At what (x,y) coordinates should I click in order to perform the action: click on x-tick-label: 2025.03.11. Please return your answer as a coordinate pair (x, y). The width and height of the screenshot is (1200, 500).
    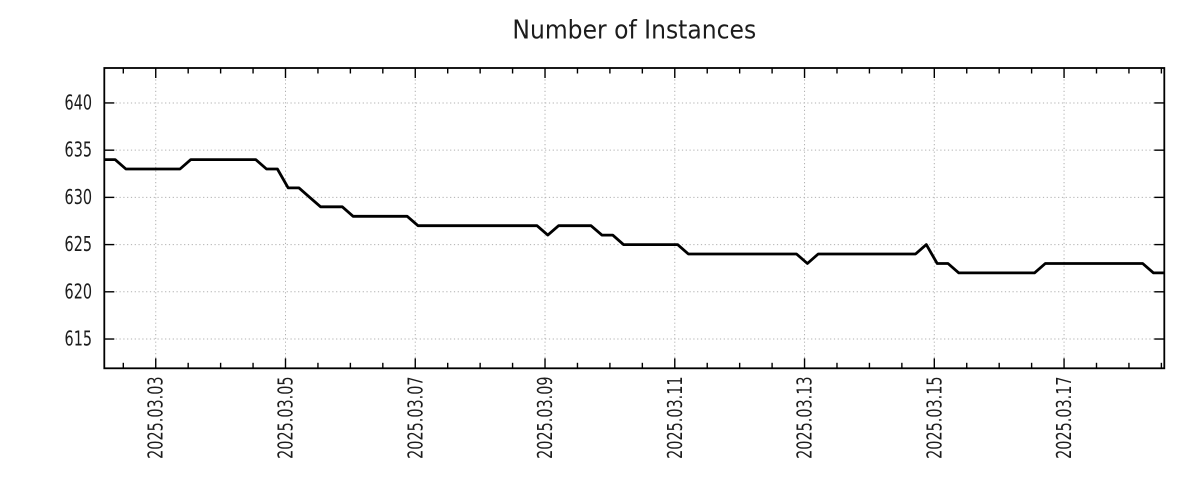
    Looking at the image, I should click on (676, 418).